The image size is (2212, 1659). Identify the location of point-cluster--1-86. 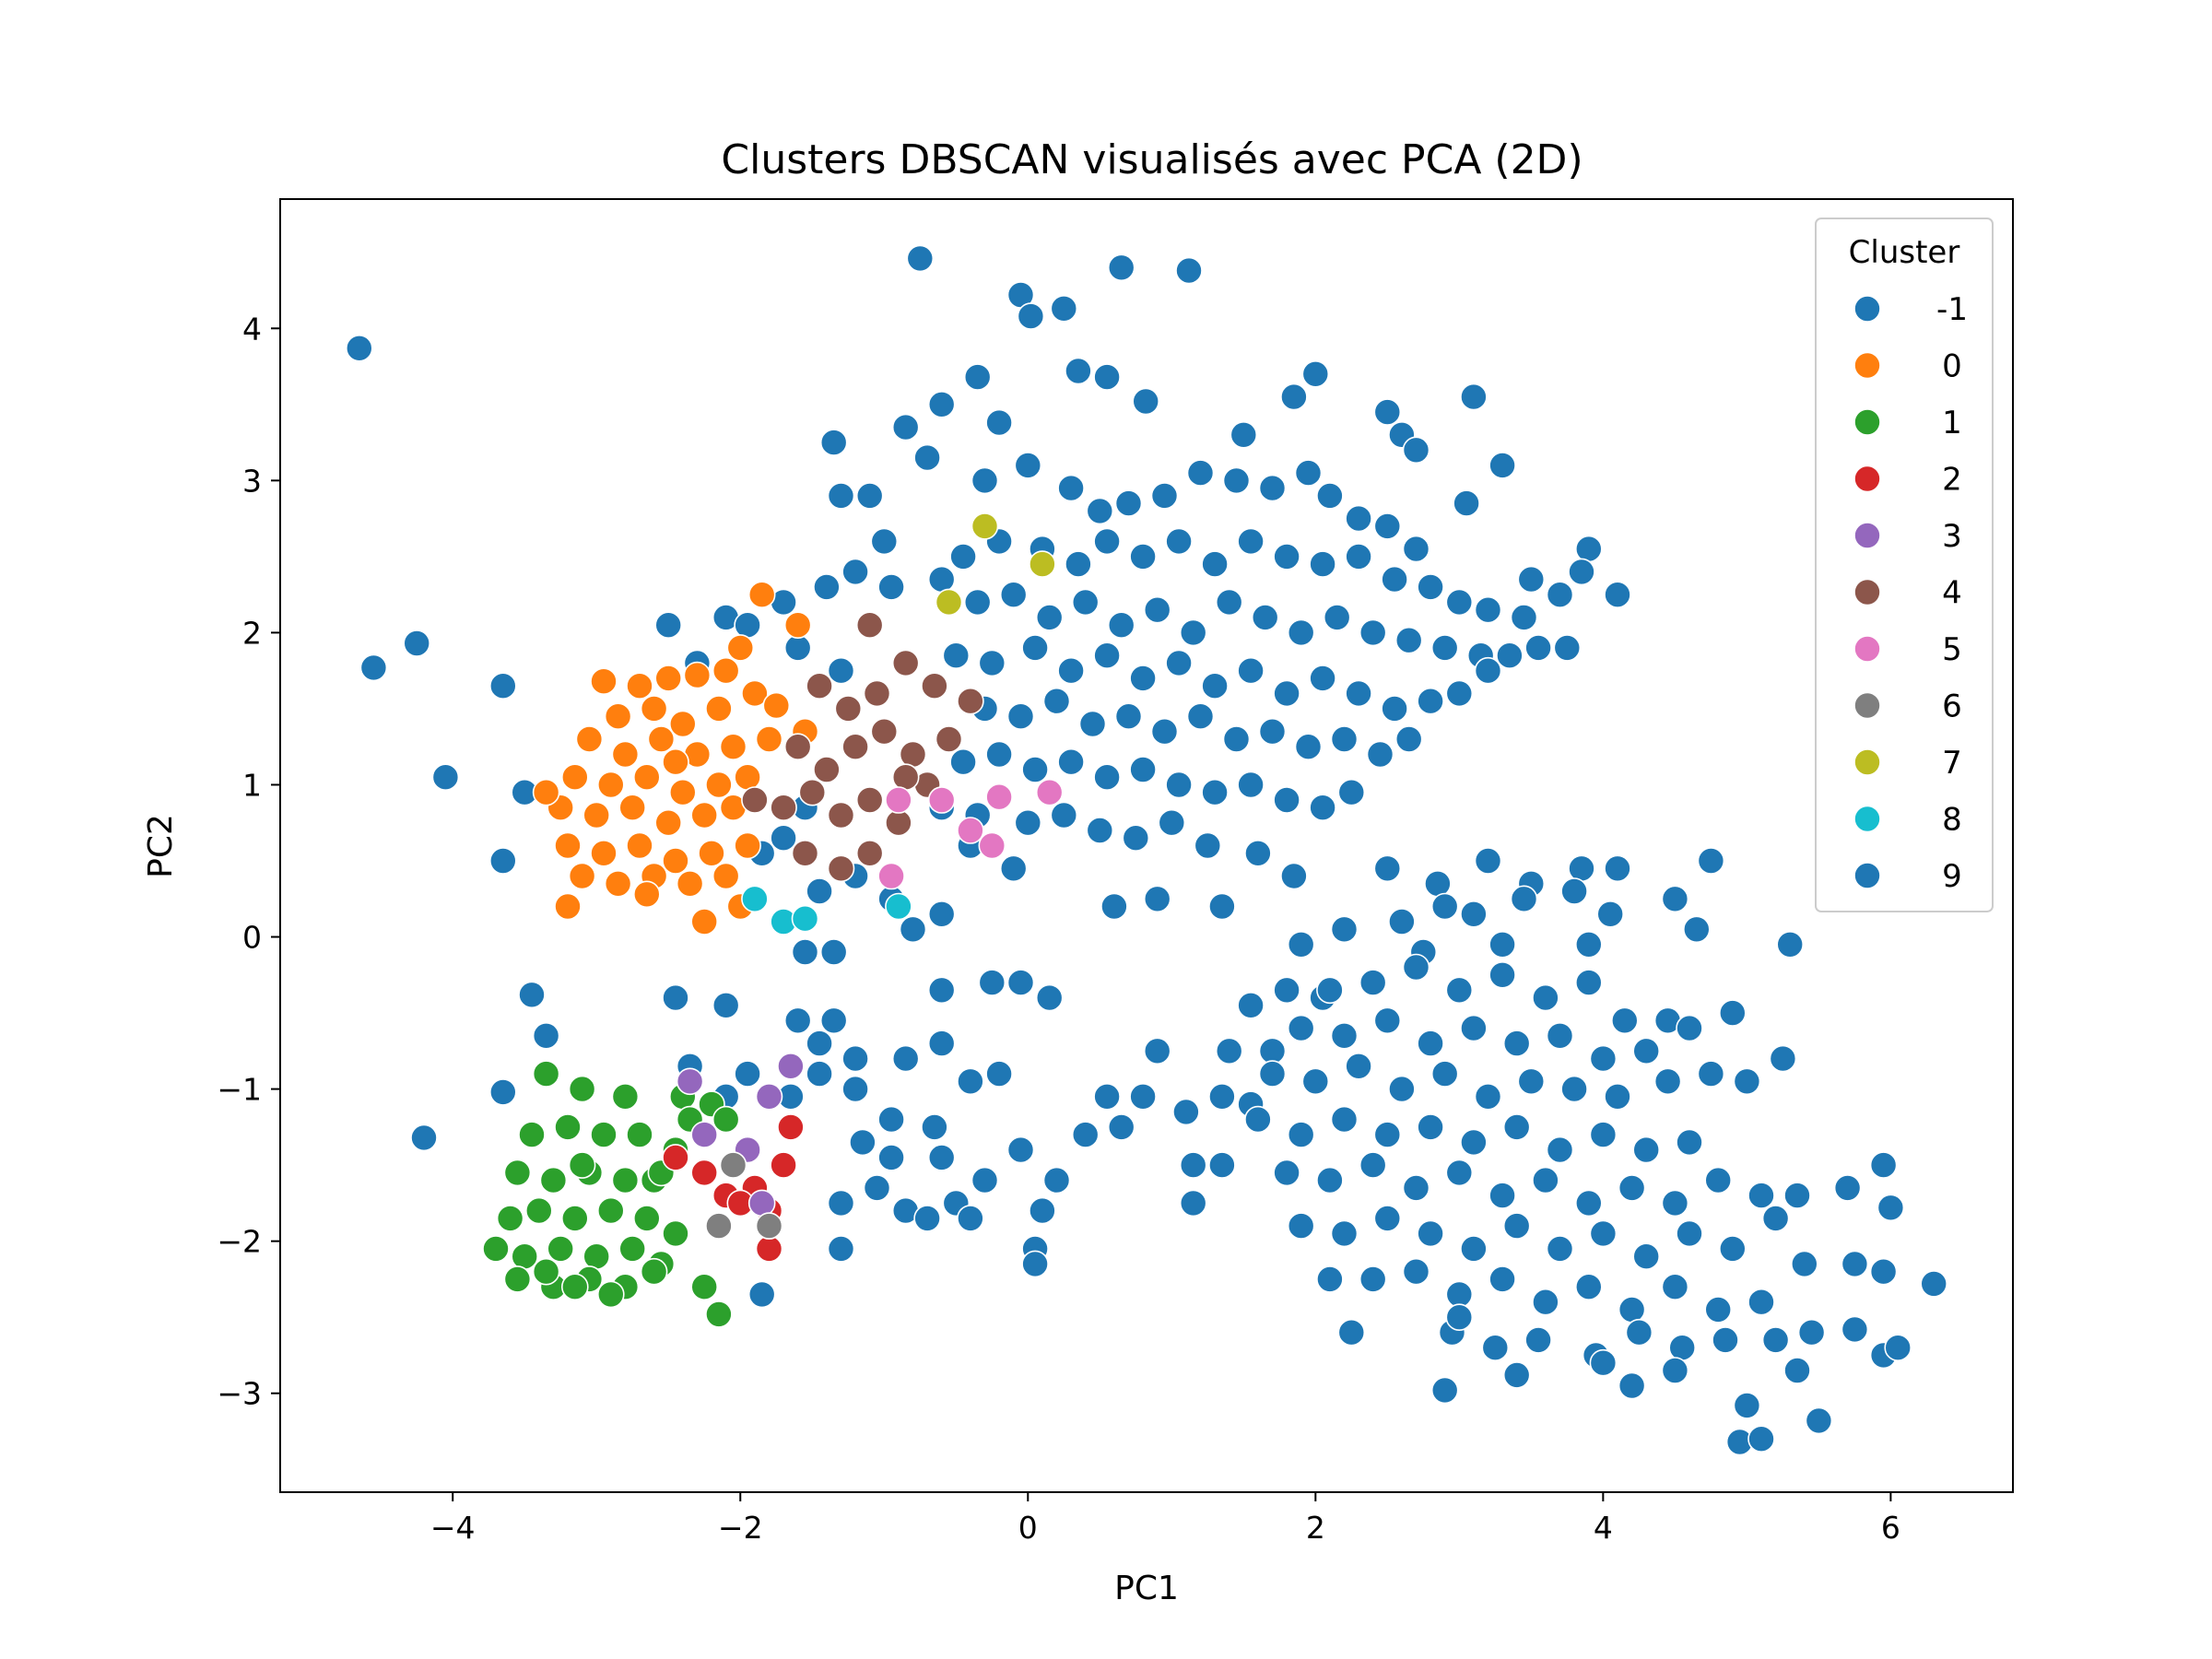
(1538, 648).